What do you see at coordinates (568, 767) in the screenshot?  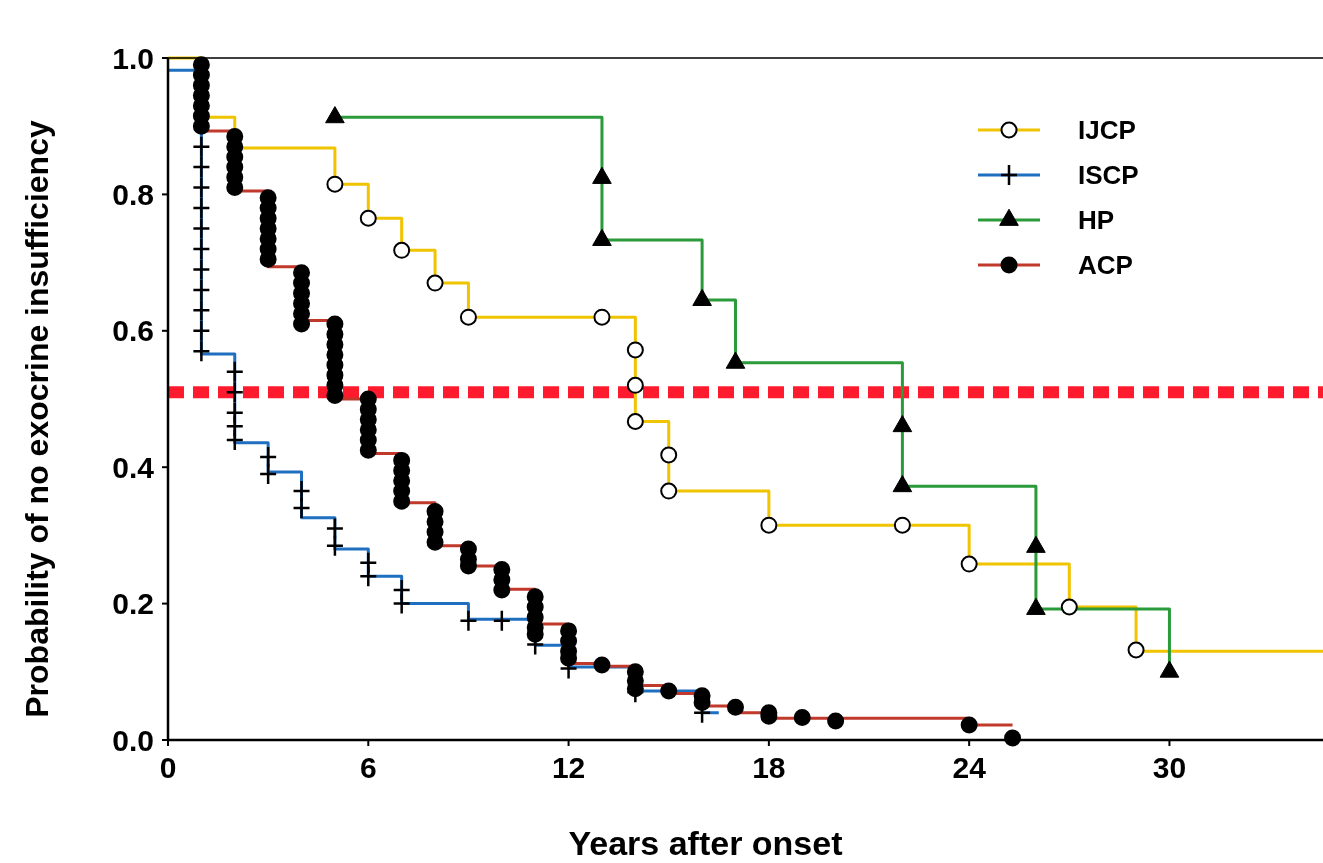 I see `x-tick-label: 12` at bounding box center [568, 767].